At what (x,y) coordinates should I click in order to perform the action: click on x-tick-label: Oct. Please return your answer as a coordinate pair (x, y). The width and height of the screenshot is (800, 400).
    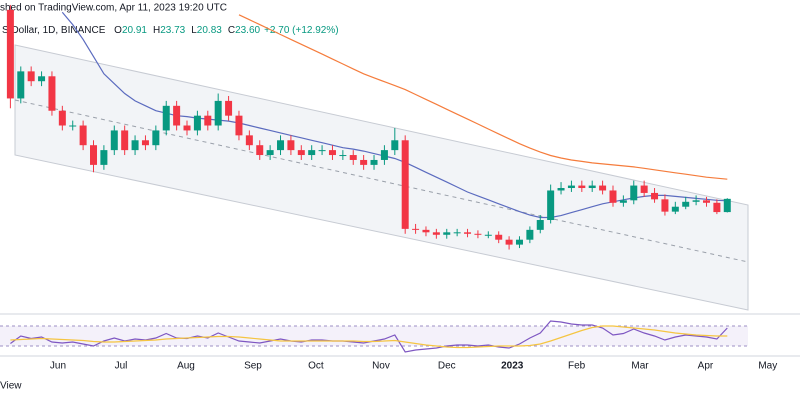
    Looking at the image, I should click on (316, 366).